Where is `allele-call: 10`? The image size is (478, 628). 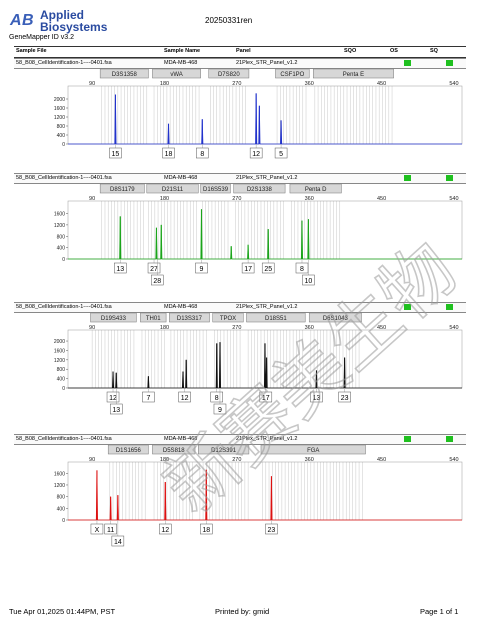 allele-call: 10 is located at coordinates (308, 272).